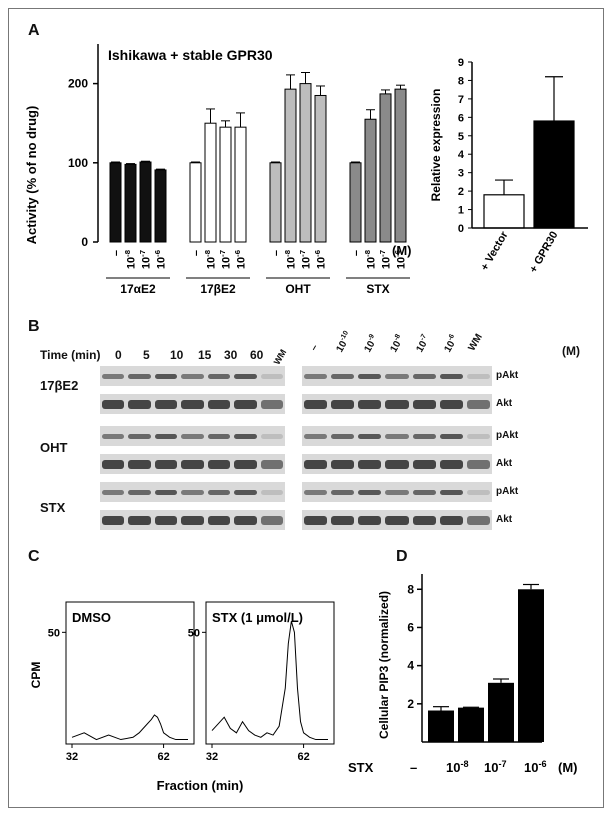 Image resolution: width=614 pixels, height=817 pixels. Describe the element at coordinates (34, 556) in the screenshot. I see `panel-c-letter: C` at that location.